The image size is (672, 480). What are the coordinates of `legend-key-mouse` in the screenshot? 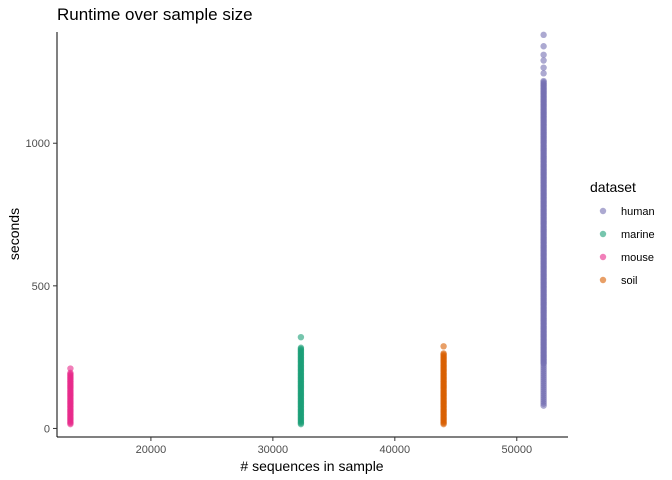 It's located at (603, 257).